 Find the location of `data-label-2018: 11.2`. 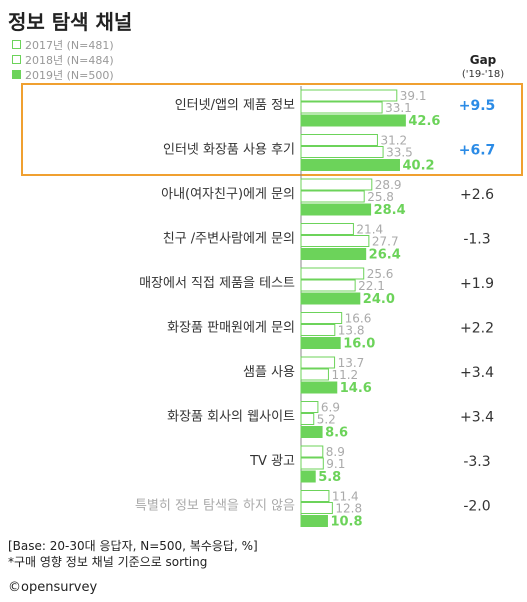

data-label-2018: 11.2 is located at coordinates (344, 375).